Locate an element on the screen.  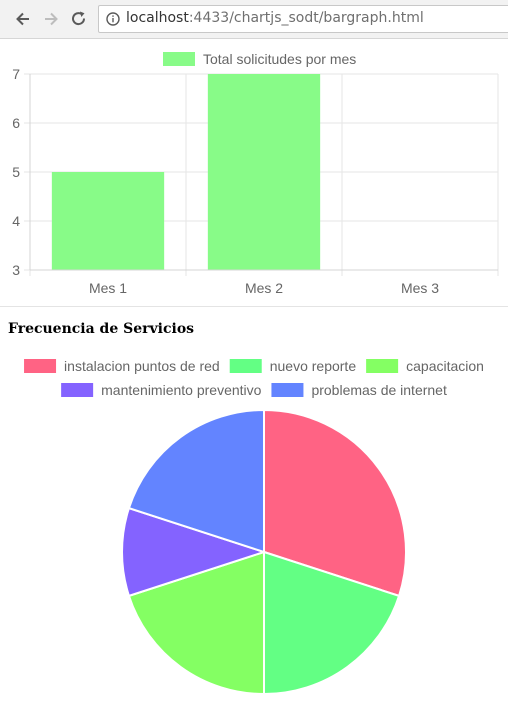
info-icon is located at coordinates (113, 19).